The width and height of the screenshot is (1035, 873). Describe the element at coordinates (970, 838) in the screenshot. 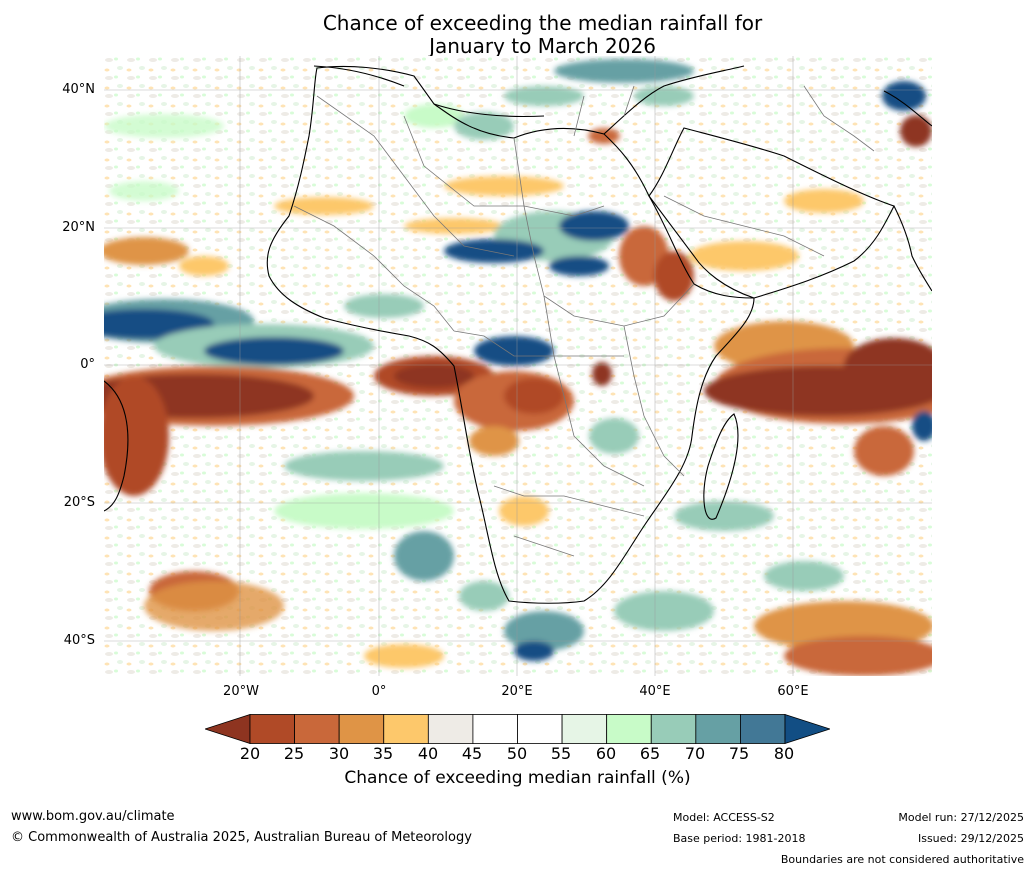

I see `issued-date: Issued: 29/12/2025` at that location.